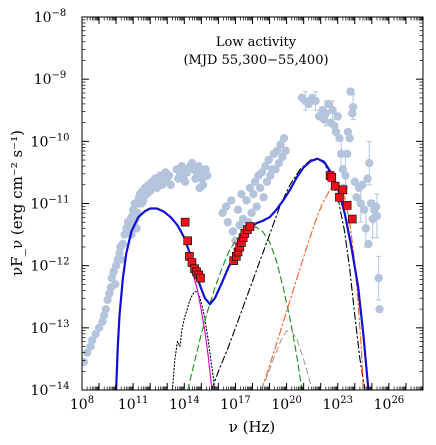 This screenshot has height=445, width=436. I want to click on x-tick-label: 1026, so click(389, 404).